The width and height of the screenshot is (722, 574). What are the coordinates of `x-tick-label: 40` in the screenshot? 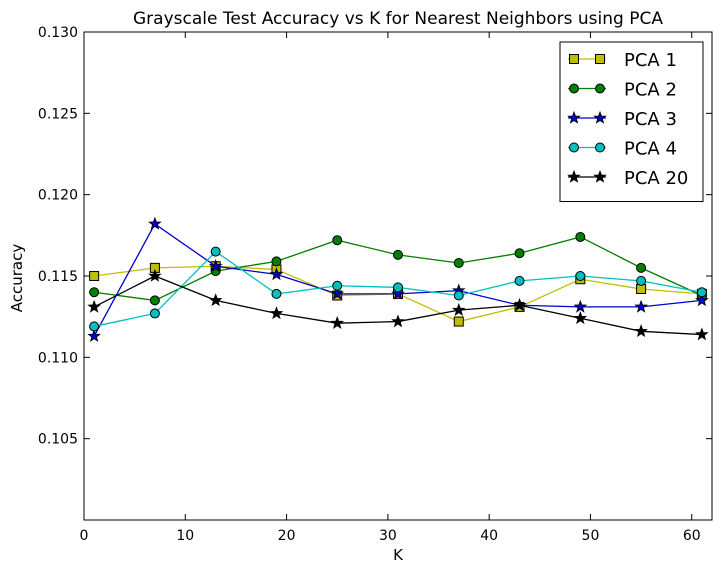 It's located at (489, 536).